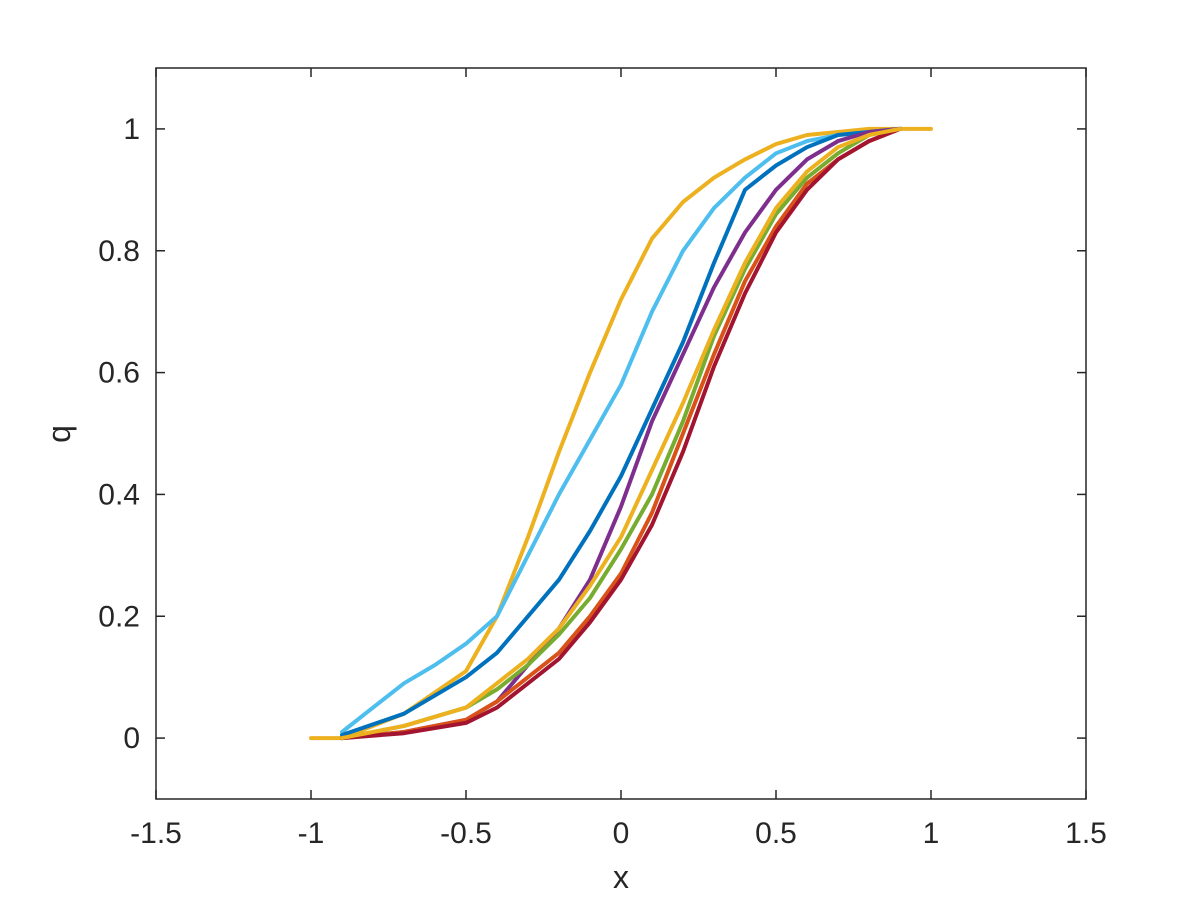 Image resolution: width=1200 pixels, height=900 pixels. Describe the element at coordinates (119, 494) in the screenshot. I see `y-tick-label: 0.4` at that location.